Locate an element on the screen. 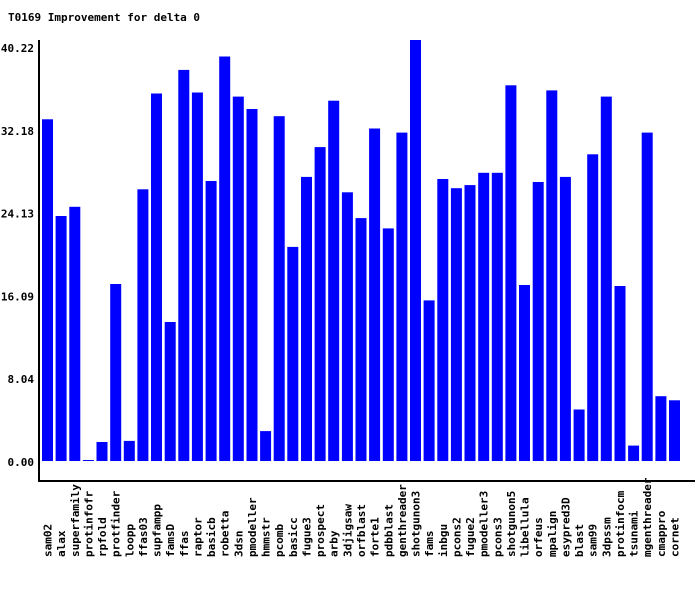 This screenshot has height=590, width=700. bar-pcomb is located at coordinates (279, 288).